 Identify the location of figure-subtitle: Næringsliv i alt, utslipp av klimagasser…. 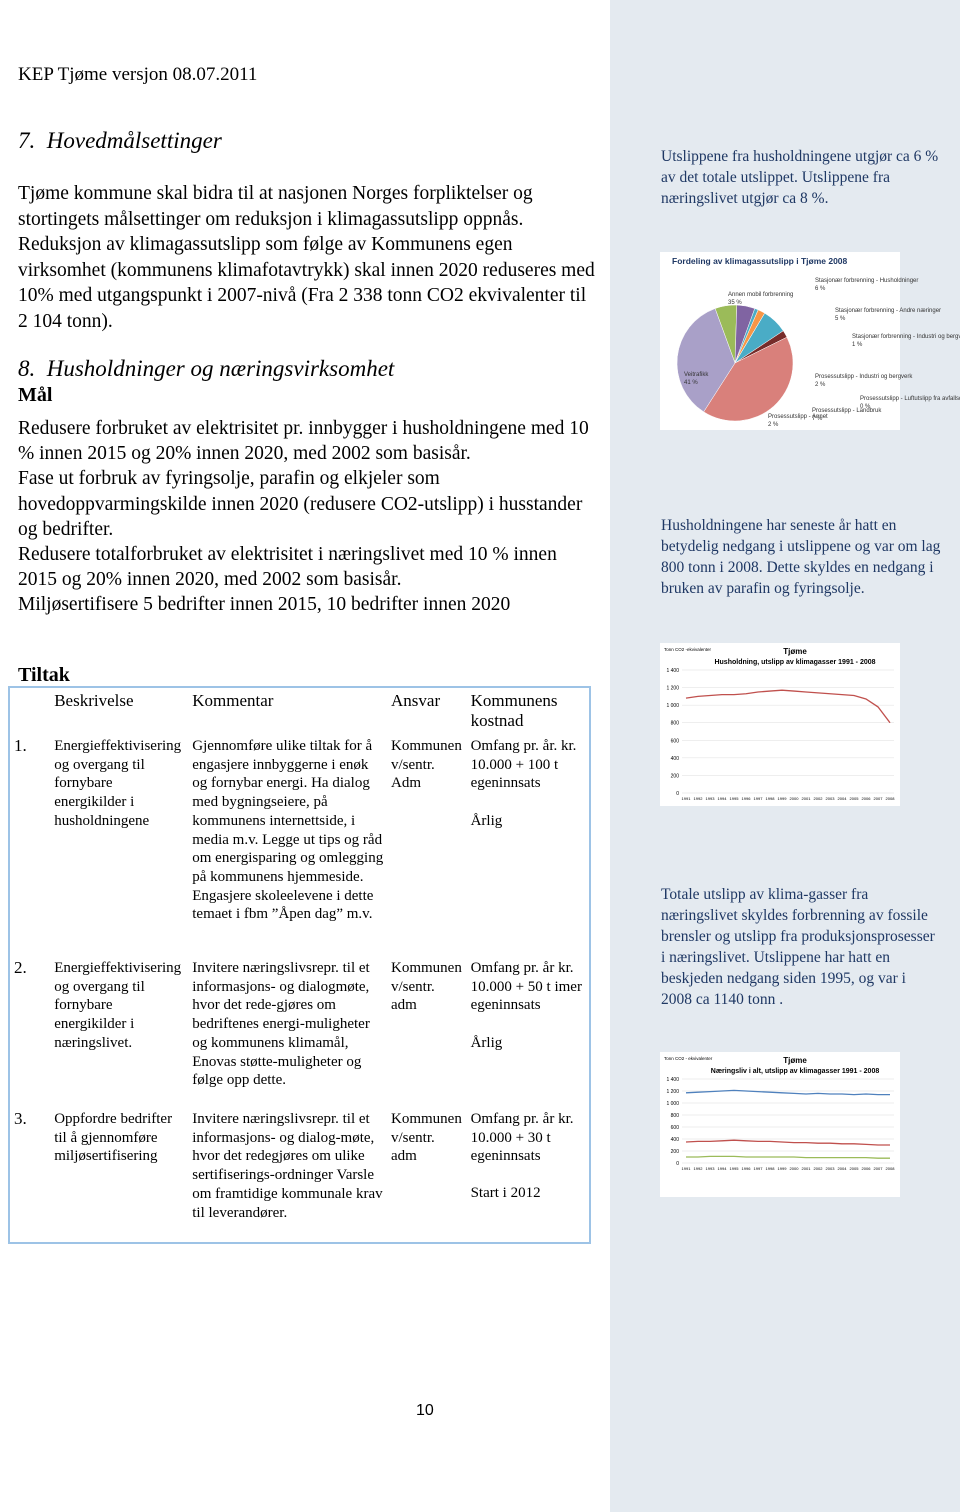
(795, 1071).